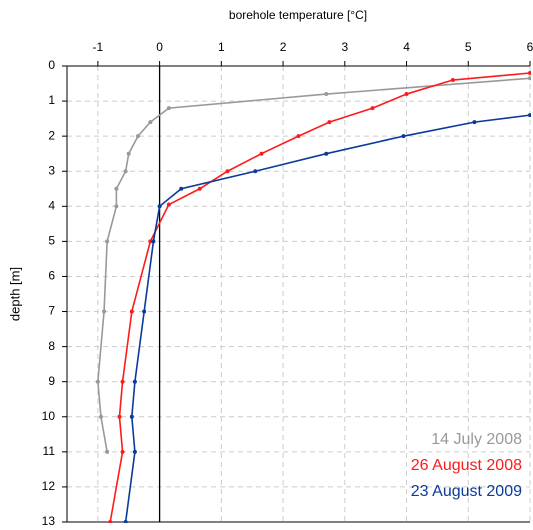 This screenshot has height=530, width=533. What do you see at coordinates (221, 47) in the screenshot?
I see `x-tick-label: 1` at bounding box center [221, 47].